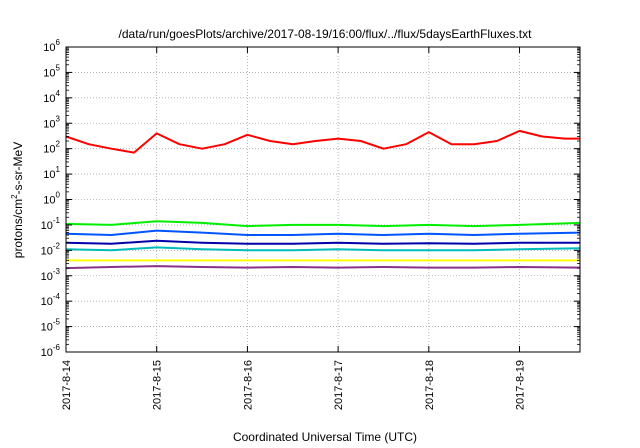  I want to click on y-tick-label: 10⁻², so click(51, 249).